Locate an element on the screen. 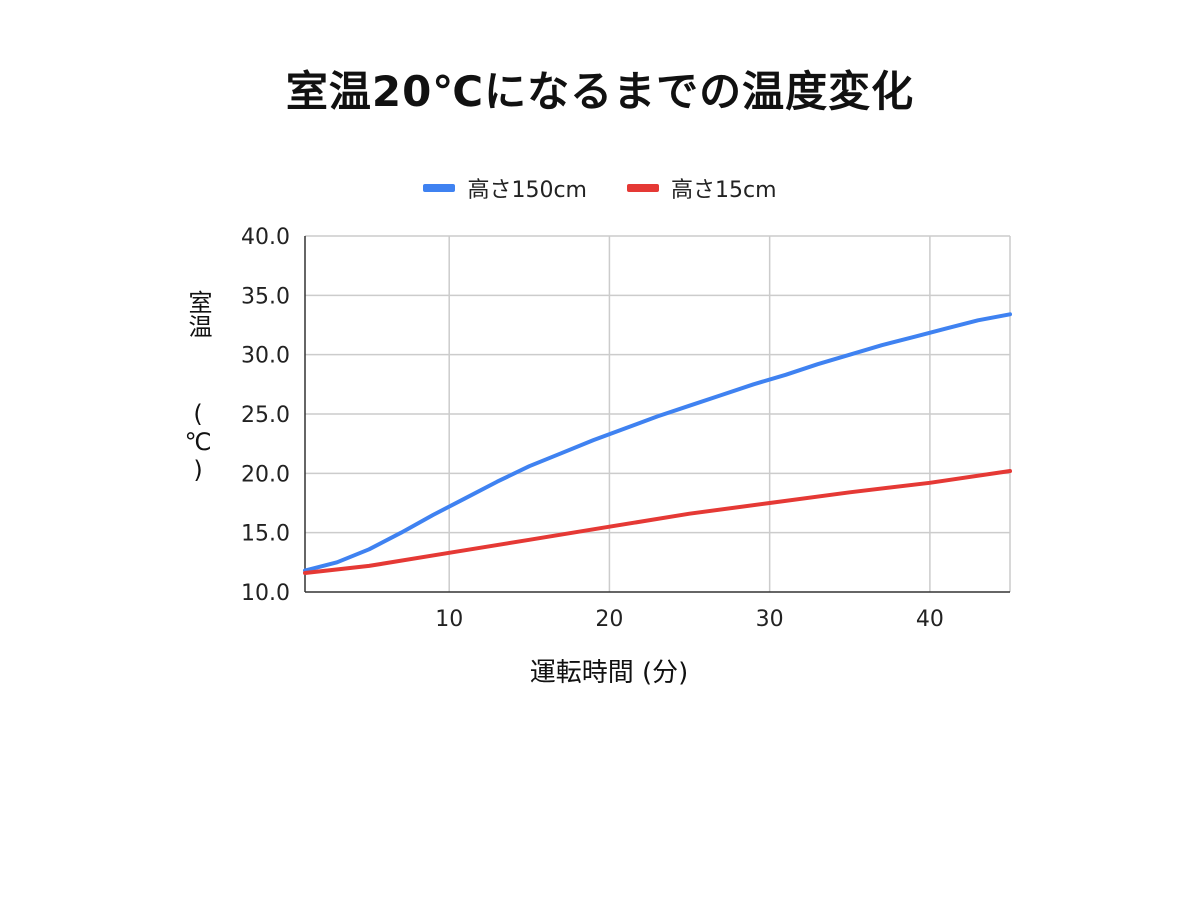 The height and width of the screenshot is (900, 1200). legend: 高さ150cm 高さ15cm is located at coordinates (600, 188).